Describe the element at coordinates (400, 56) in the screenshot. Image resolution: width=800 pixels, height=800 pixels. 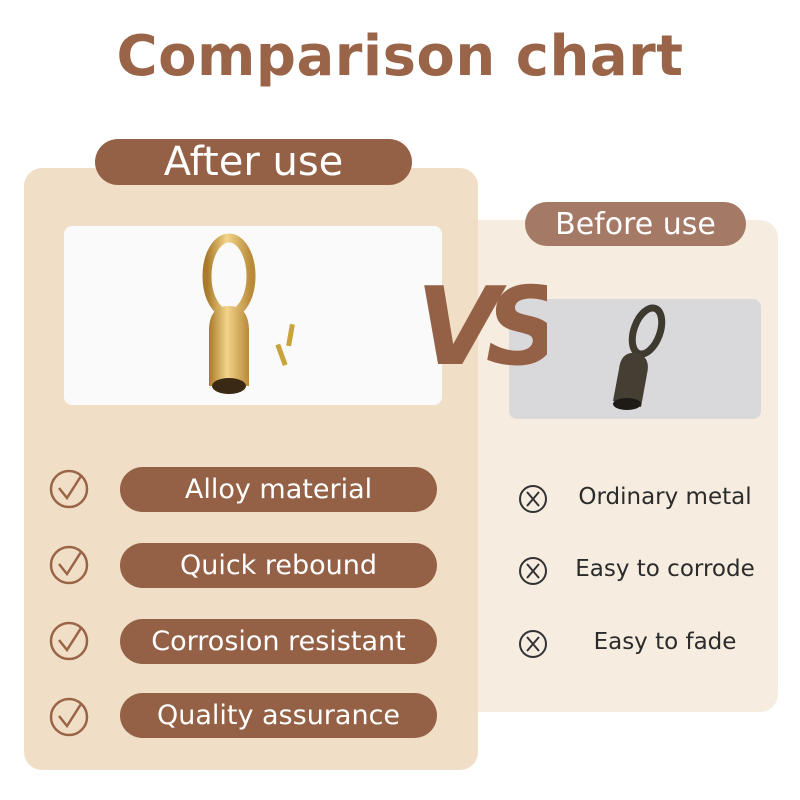
I see `page-title: Comparison chart` at that location.